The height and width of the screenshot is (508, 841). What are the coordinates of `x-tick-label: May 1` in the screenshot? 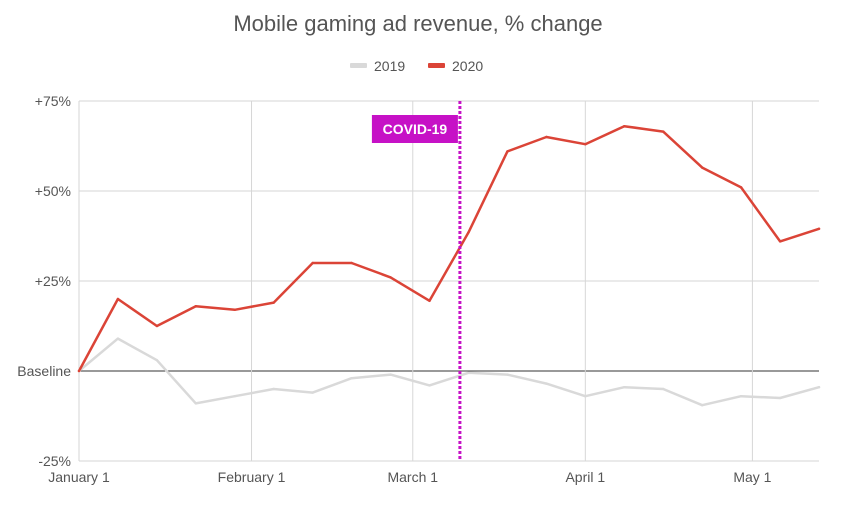 It's located at (752, 477).